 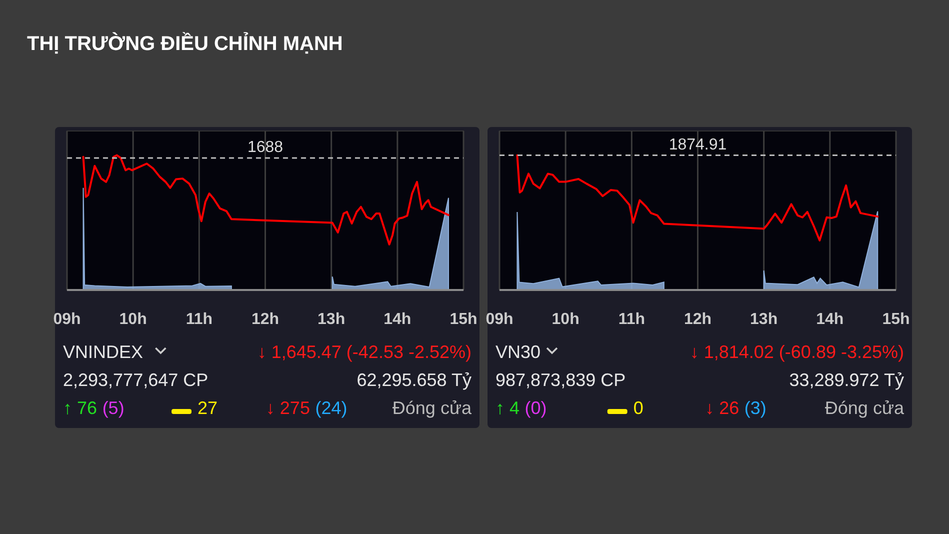 I want to click on text: ↓ 275, so click(x=288, y=408).